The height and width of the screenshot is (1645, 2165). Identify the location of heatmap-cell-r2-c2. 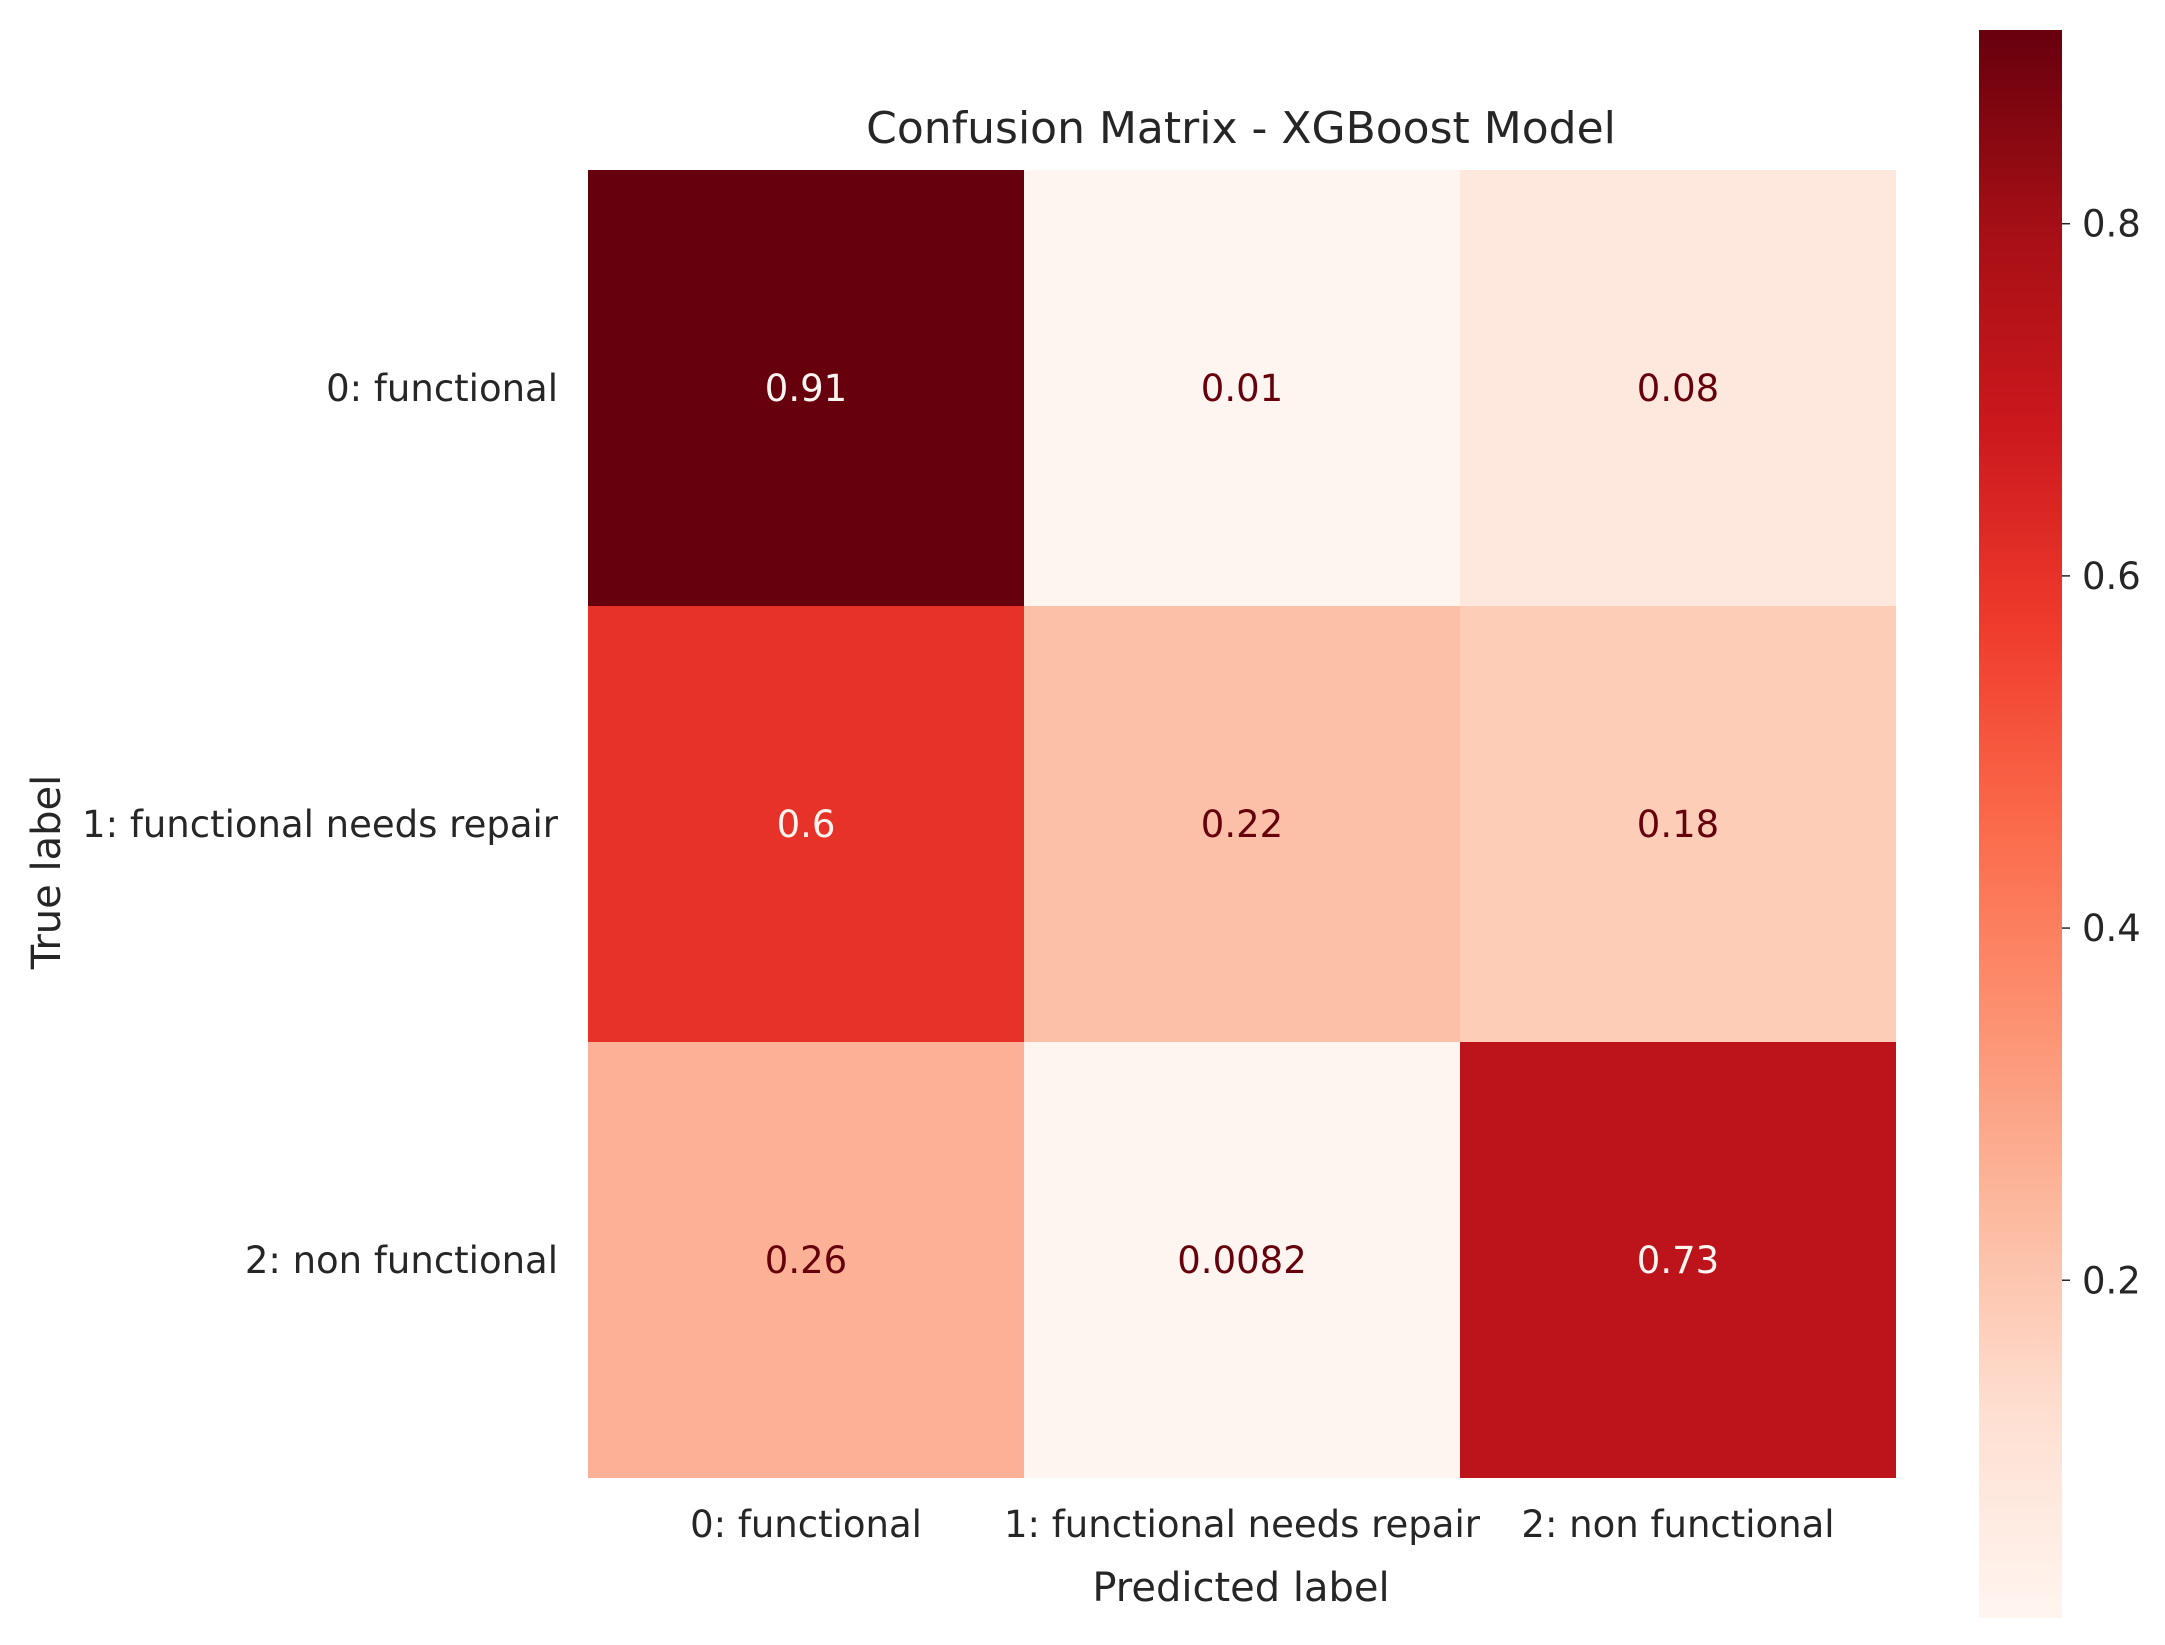
(1678, 1260).